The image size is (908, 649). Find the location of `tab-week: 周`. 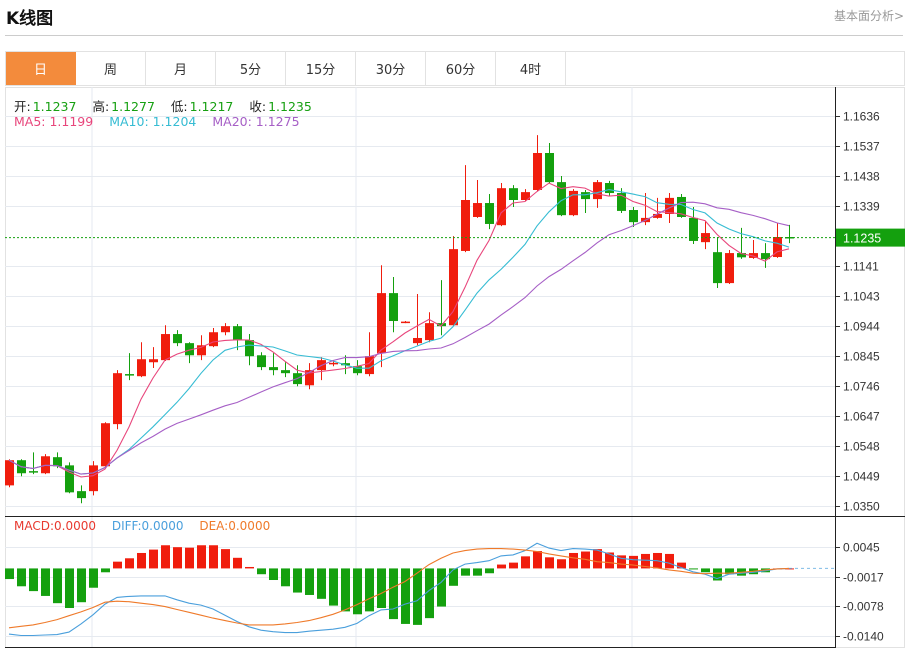

tab-week: 周 is located at coordinates (111, 68).